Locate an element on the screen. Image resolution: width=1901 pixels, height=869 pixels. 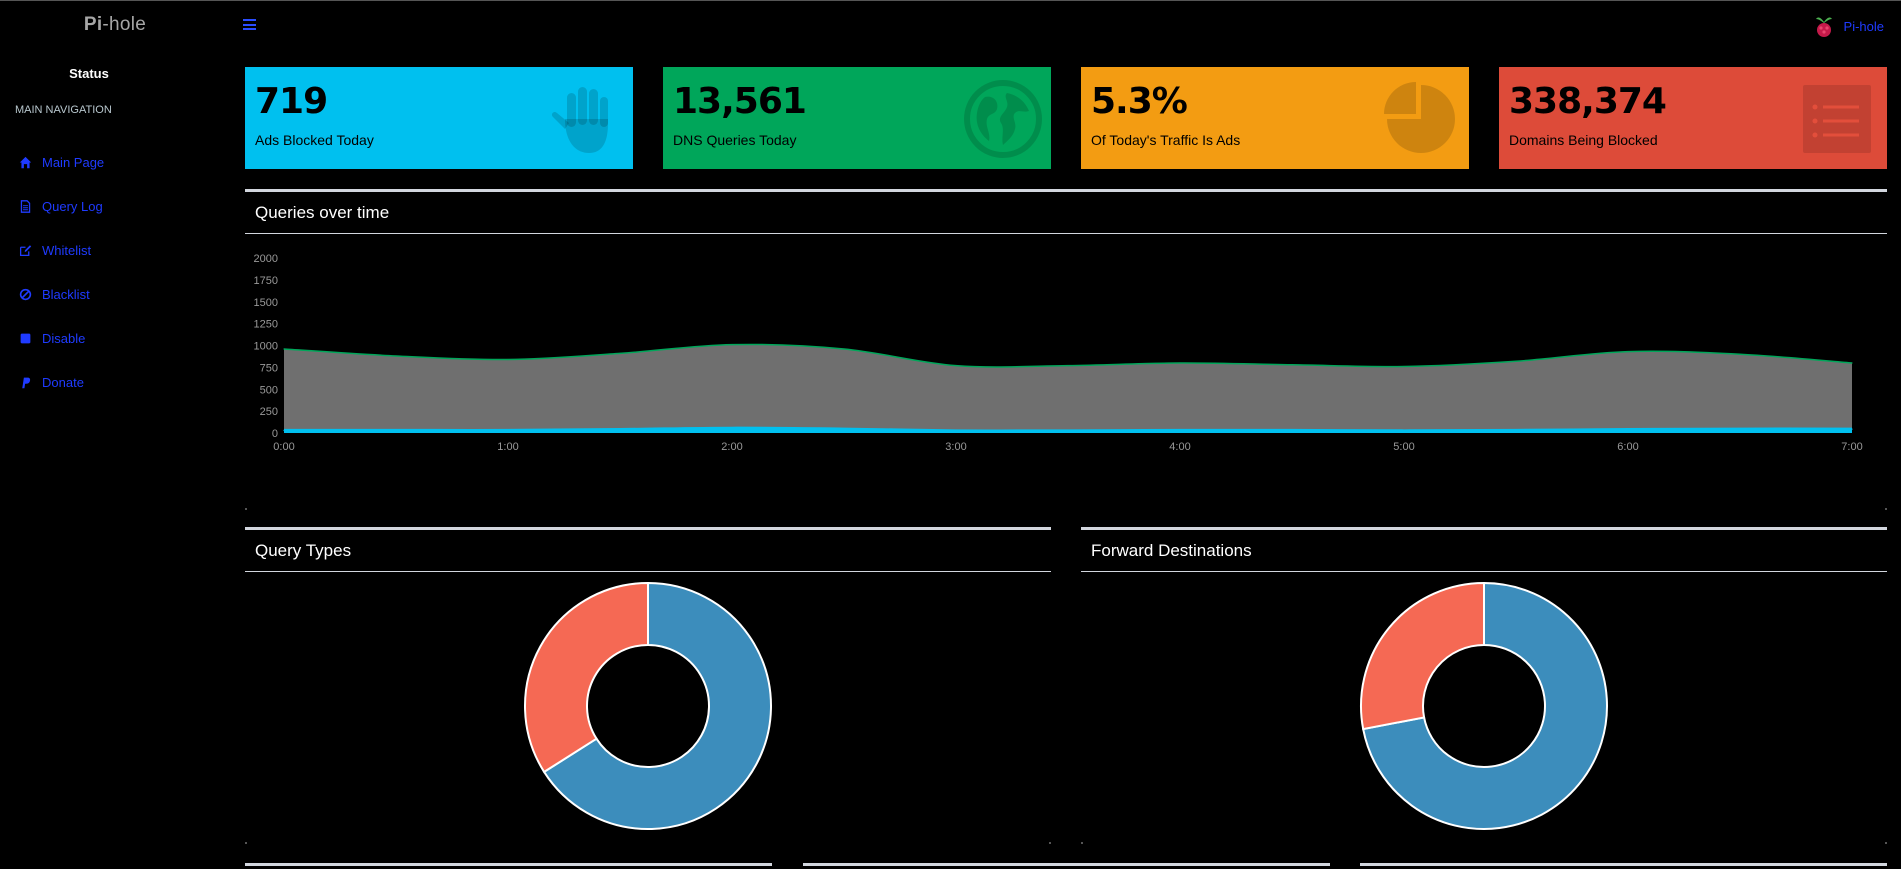
stat-value: 338,374 is located at coordinates (1588, 101).